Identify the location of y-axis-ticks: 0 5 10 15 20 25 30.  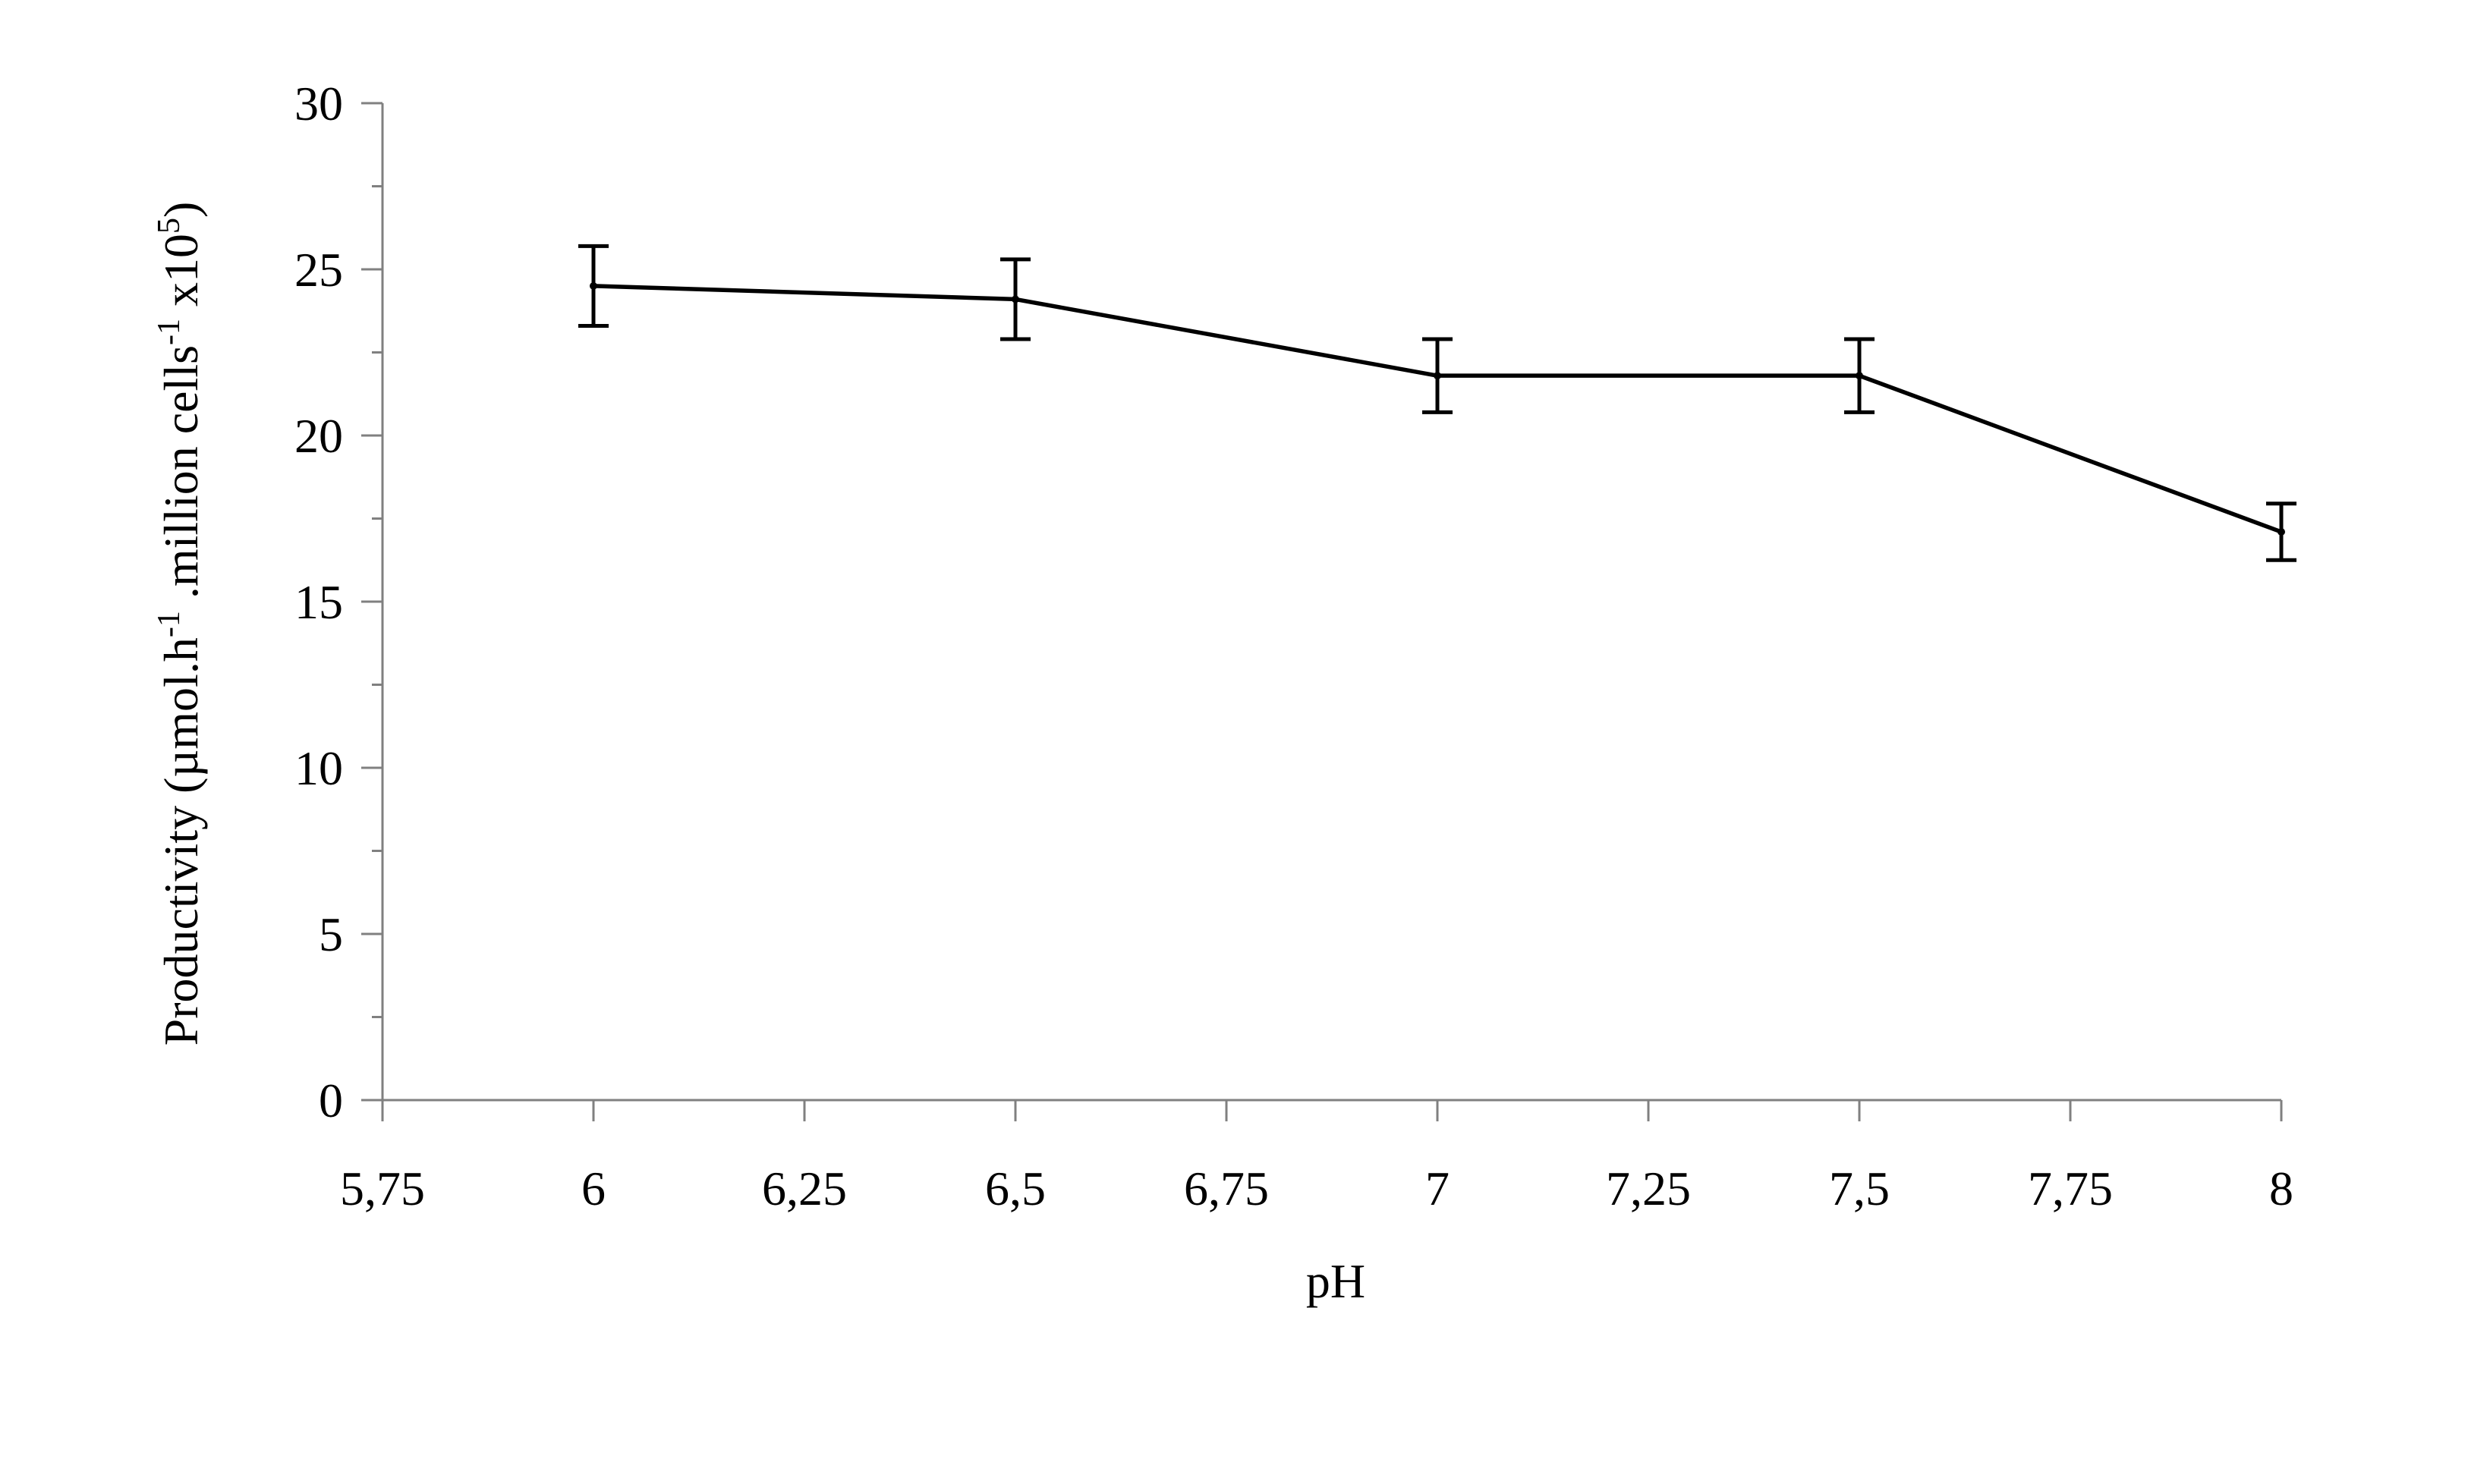
(338, 602).